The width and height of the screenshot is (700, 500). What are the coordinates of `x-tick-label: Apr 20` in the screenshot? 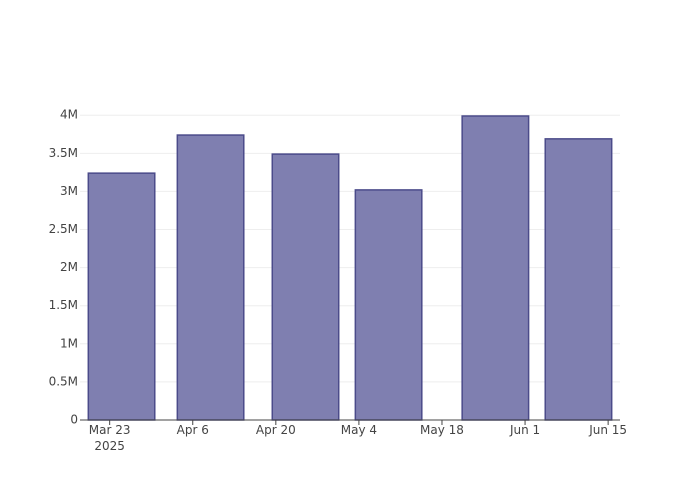 It's located at (276, 430).